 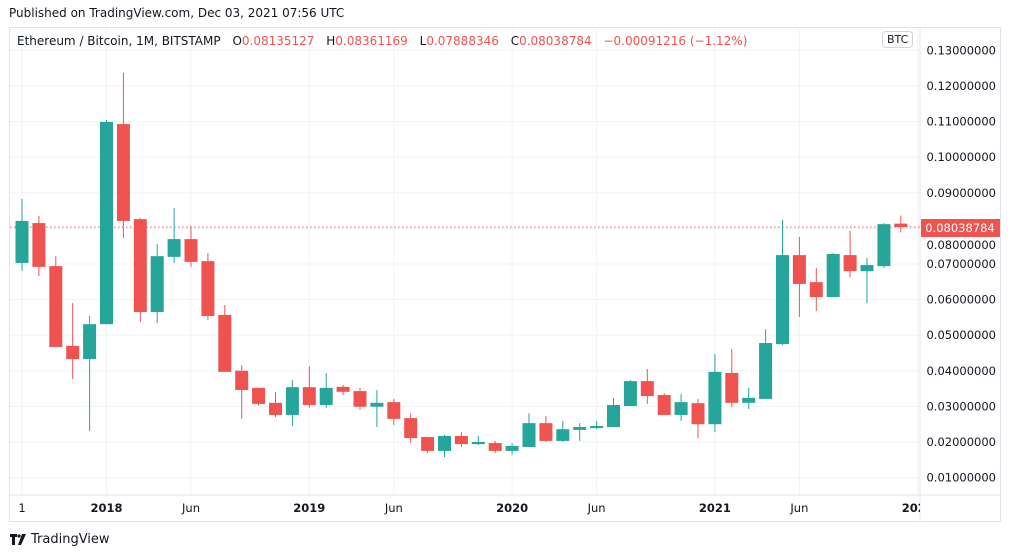 I want to click on close-label: C, so click(x=515, y=41).